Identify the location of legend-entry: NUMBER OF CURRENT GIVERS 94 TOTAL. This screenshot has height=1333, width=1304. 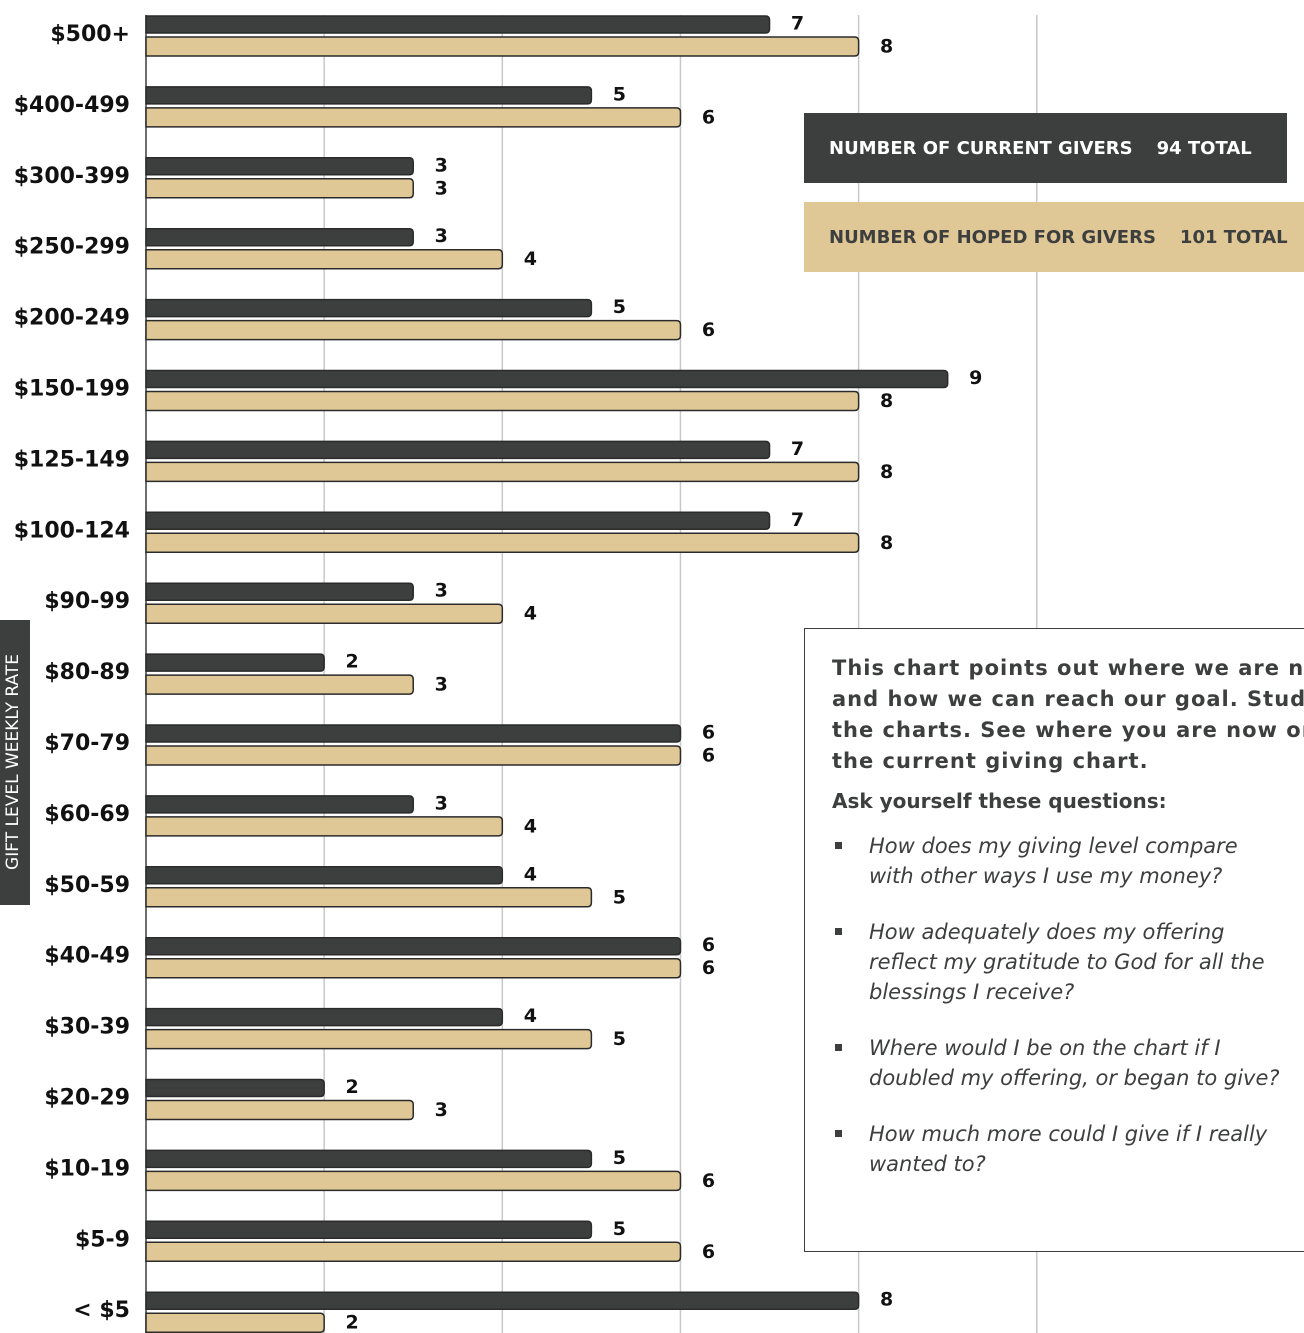
(1045, 148).